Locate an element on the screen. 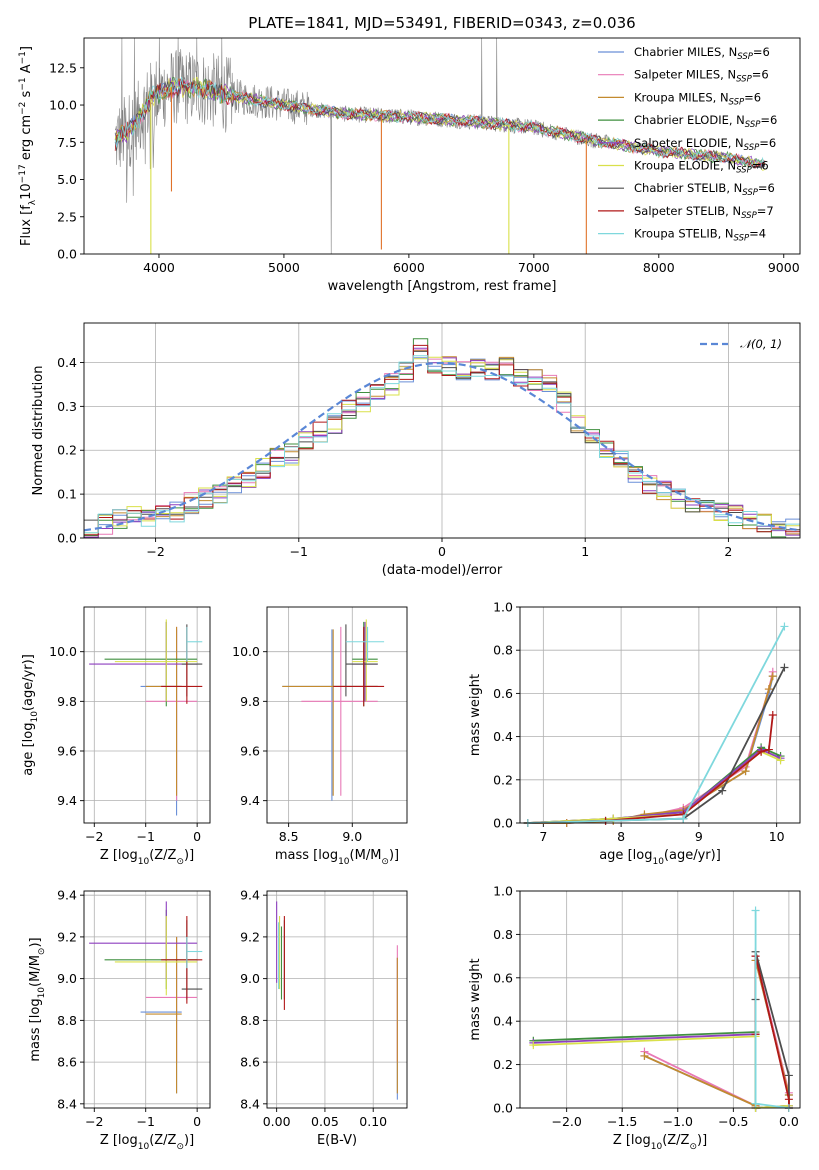  weight-vs-age-plot-area is located at coordinates (656, 724).